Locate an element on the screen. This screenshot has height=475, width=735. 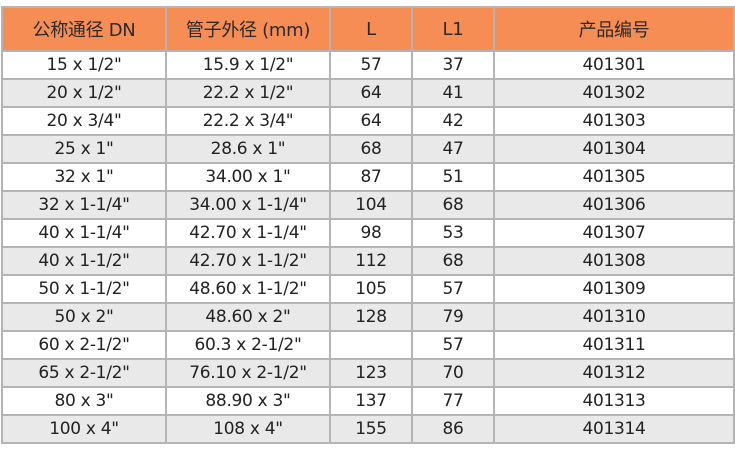
cell-outer-diameter: 28.6 x 1" is located at coordinates (248, 149).